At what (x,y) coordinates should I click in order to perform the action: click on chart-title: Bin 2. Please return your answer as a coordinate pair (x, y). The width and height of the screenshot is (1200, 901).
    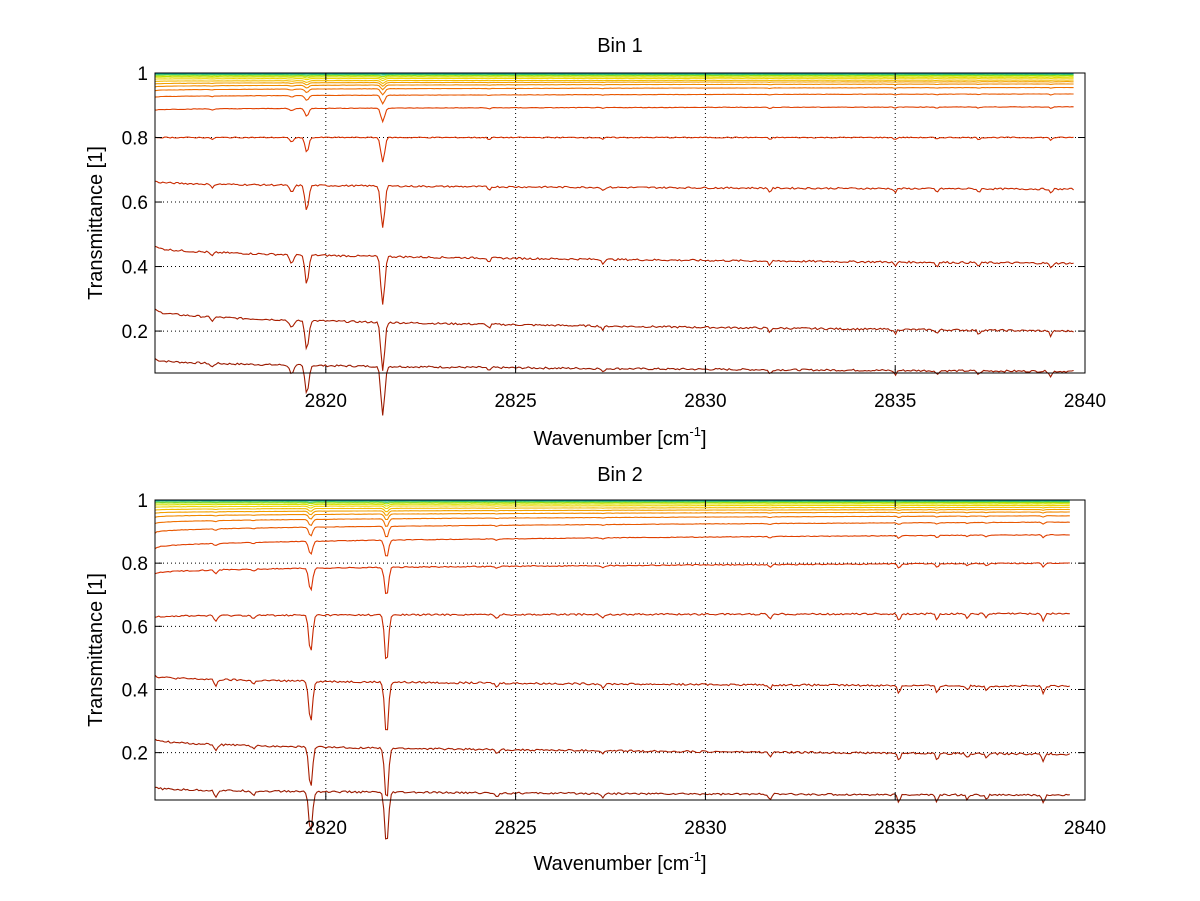
    Looking at the image, I should click on (620, 475).